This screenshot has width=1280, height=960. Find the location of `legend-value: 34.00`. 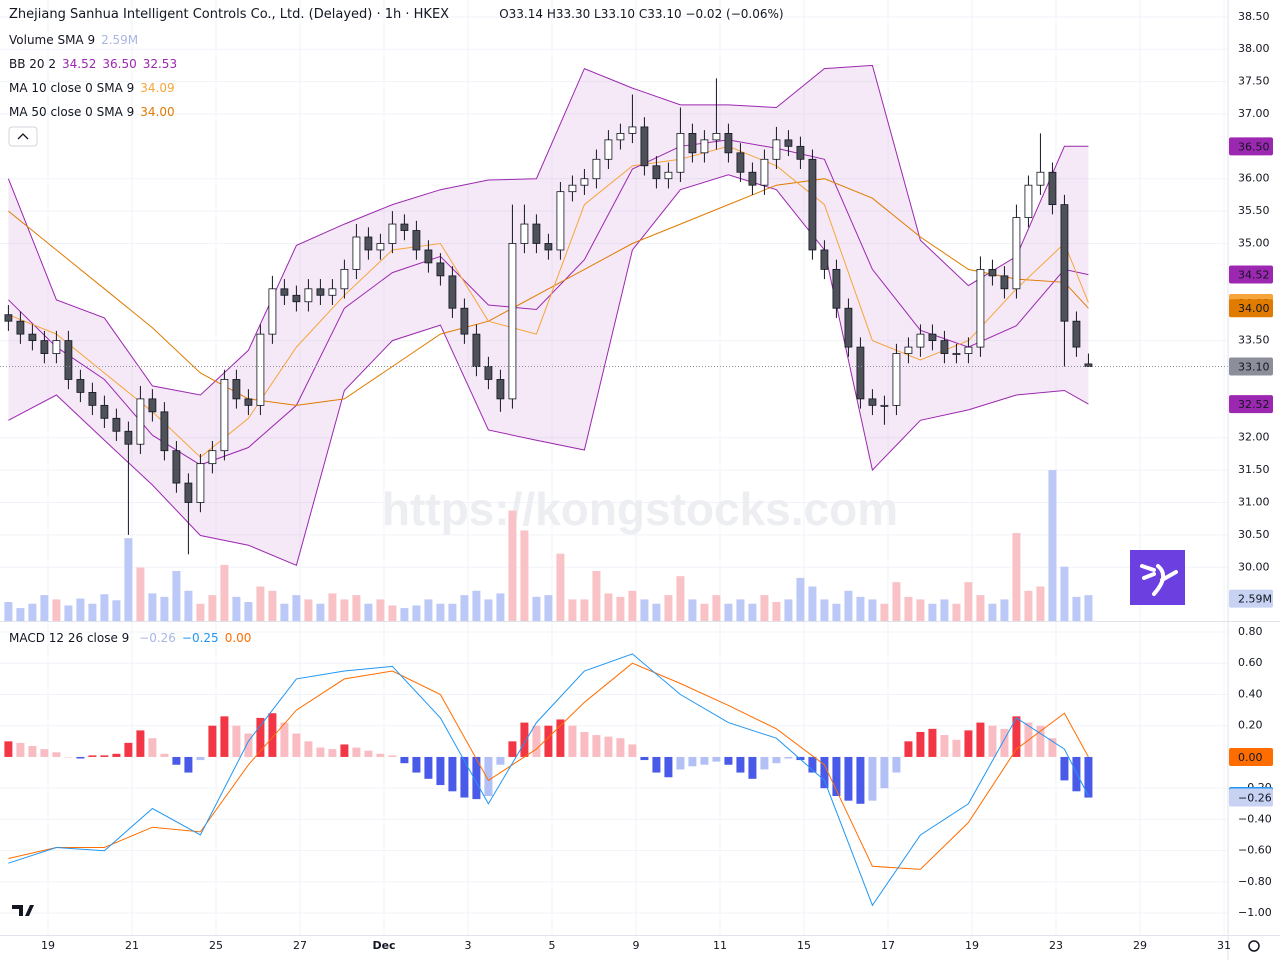

legend-value: 34.00 is located at coordinates (157, 112).